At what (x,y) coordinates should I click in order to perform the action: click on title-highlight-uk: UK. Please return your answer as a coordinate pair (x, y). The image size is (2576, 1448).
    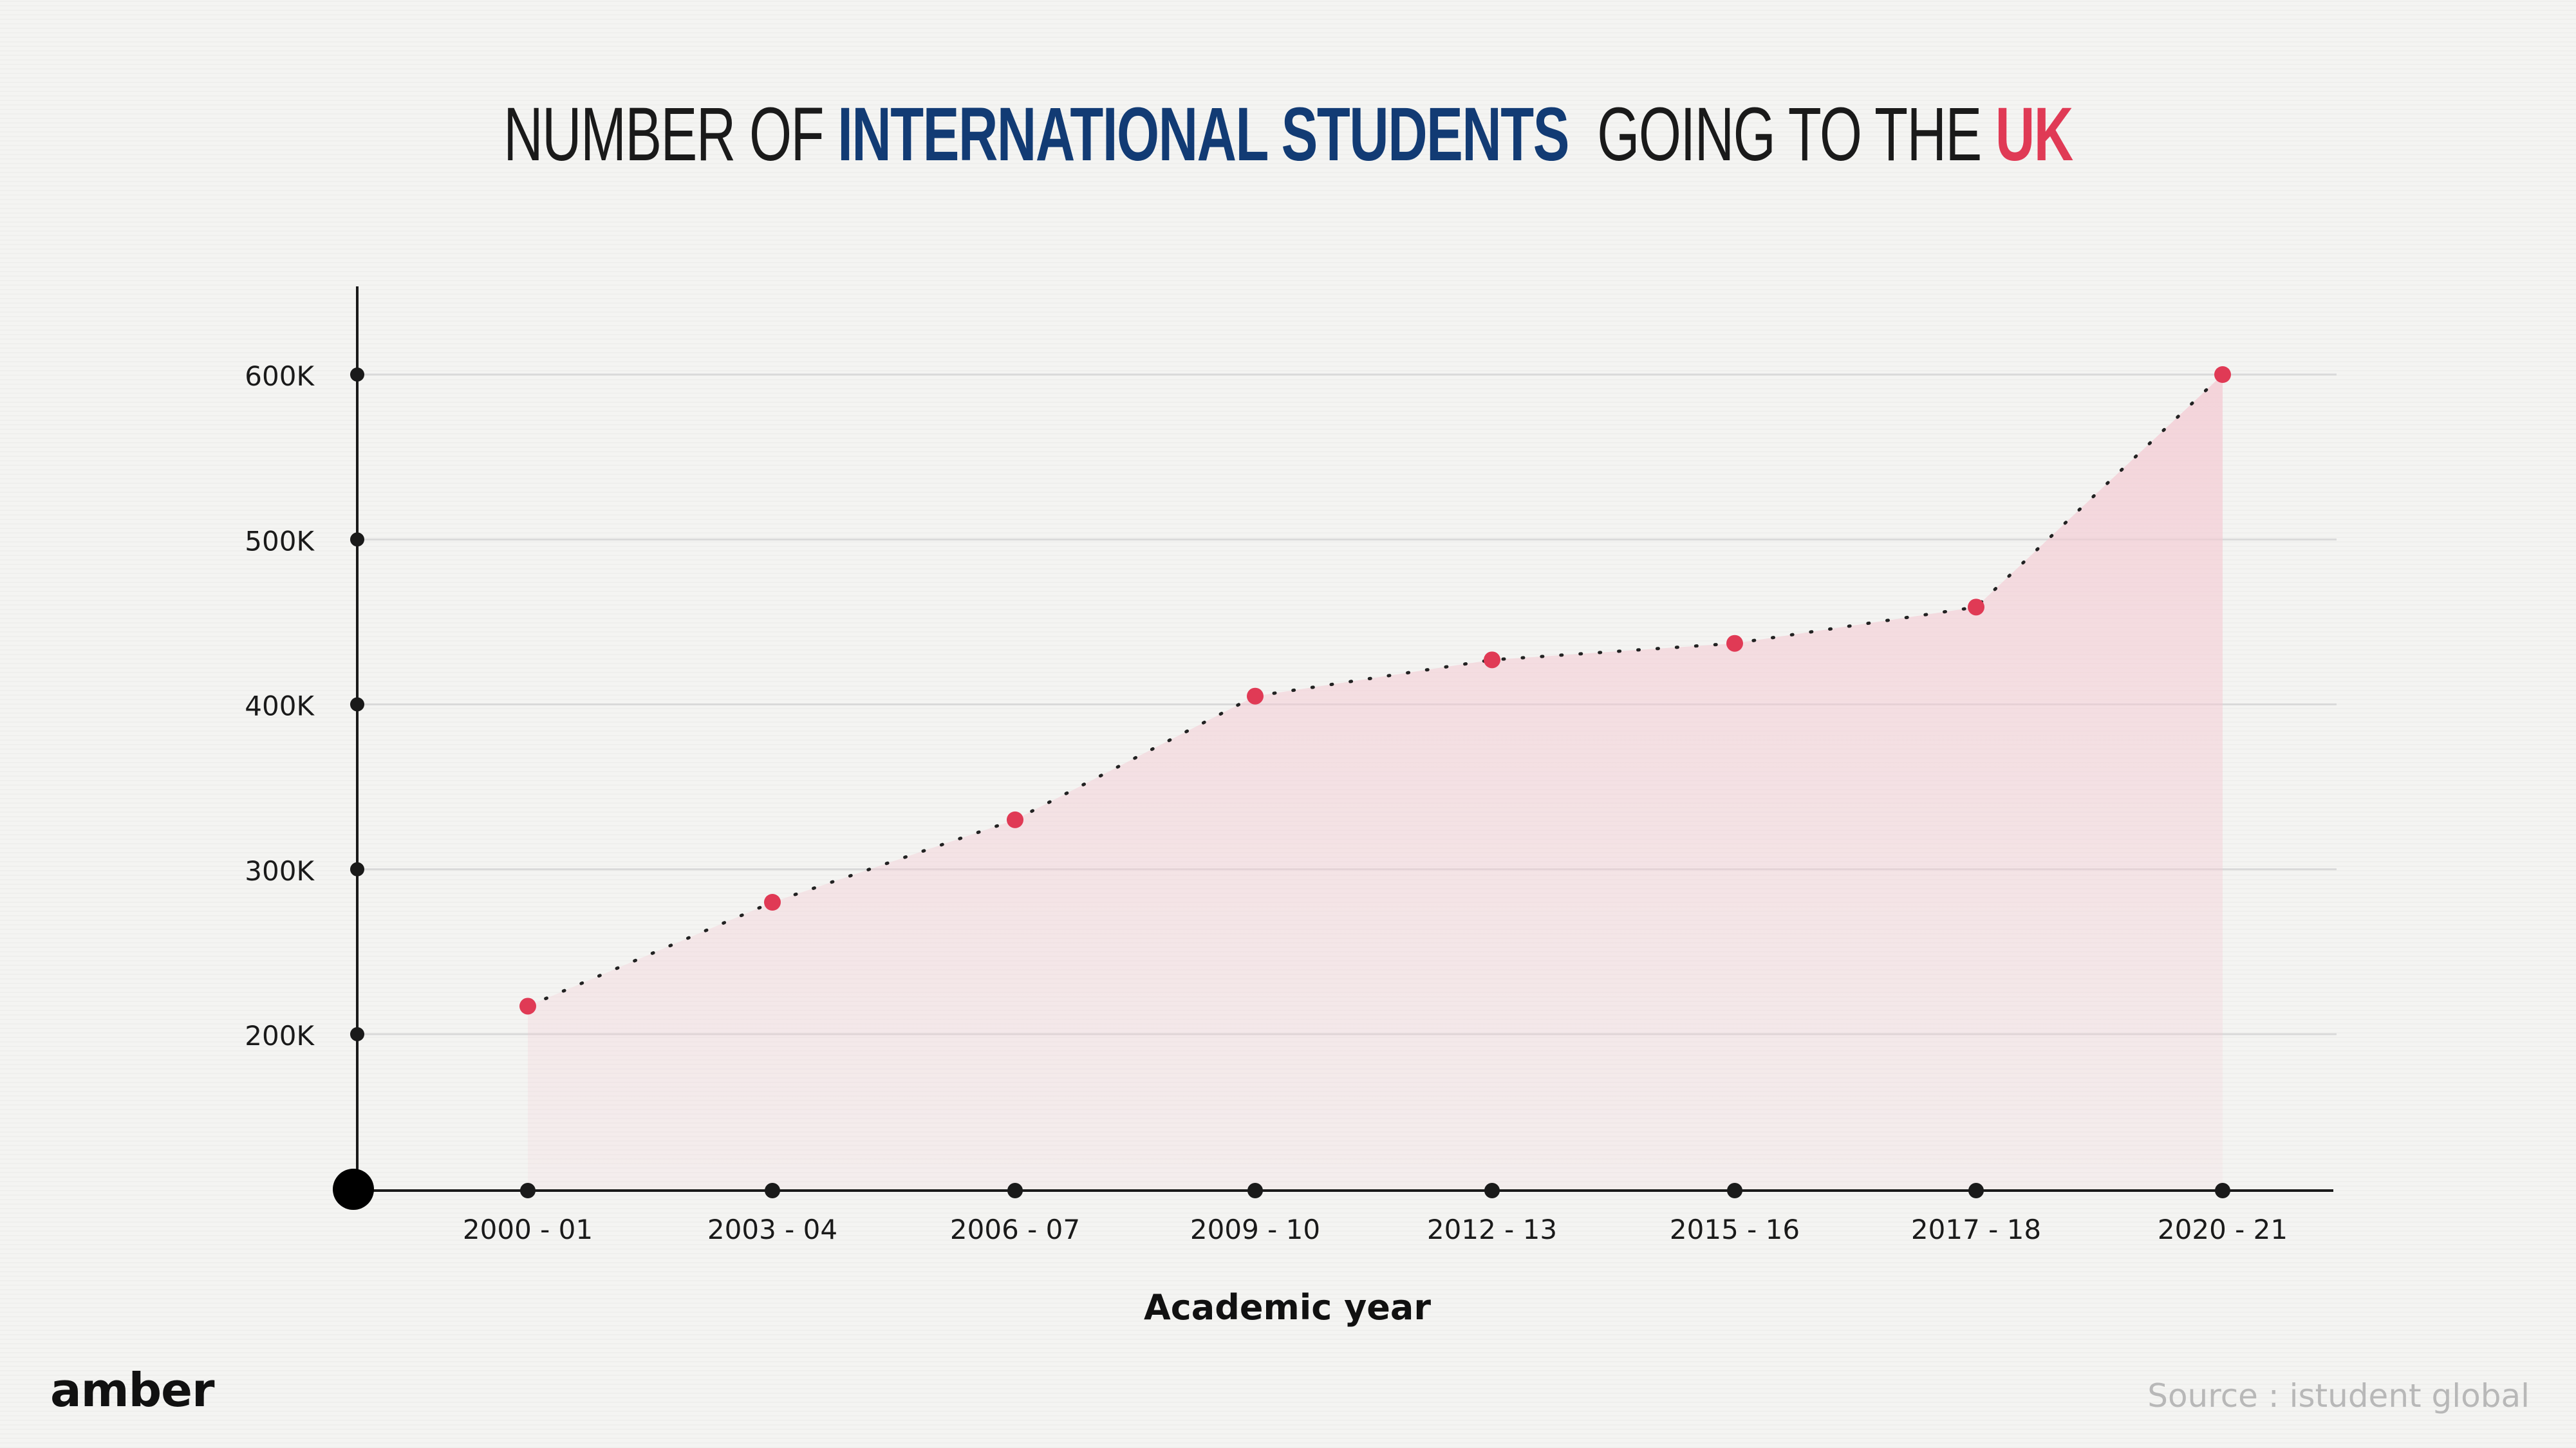
    Looking at the image, I should click on (2034, 134).